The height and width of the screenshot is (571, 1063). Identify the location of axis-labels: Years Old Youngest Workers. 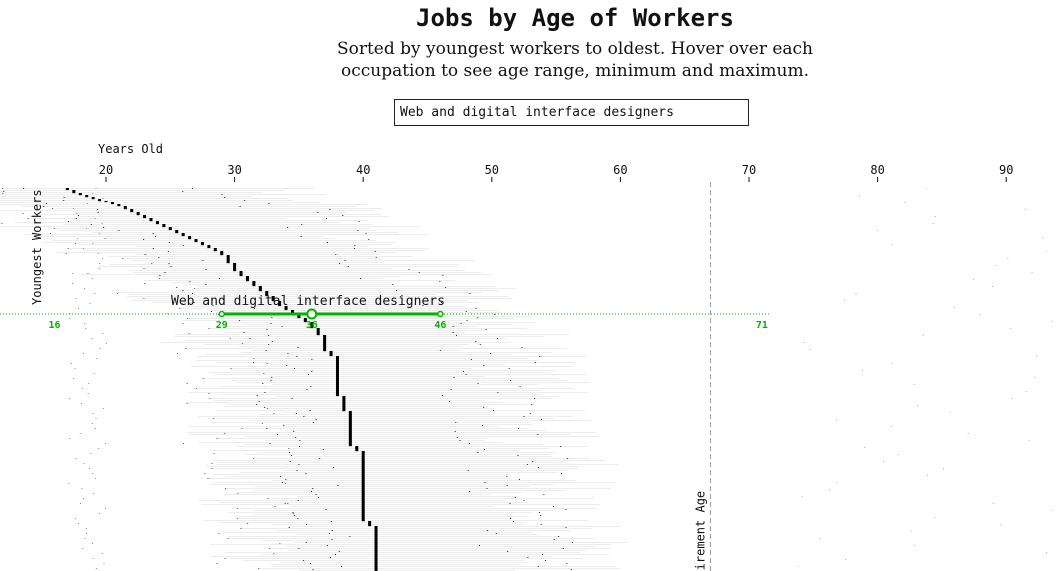
(96, 223).